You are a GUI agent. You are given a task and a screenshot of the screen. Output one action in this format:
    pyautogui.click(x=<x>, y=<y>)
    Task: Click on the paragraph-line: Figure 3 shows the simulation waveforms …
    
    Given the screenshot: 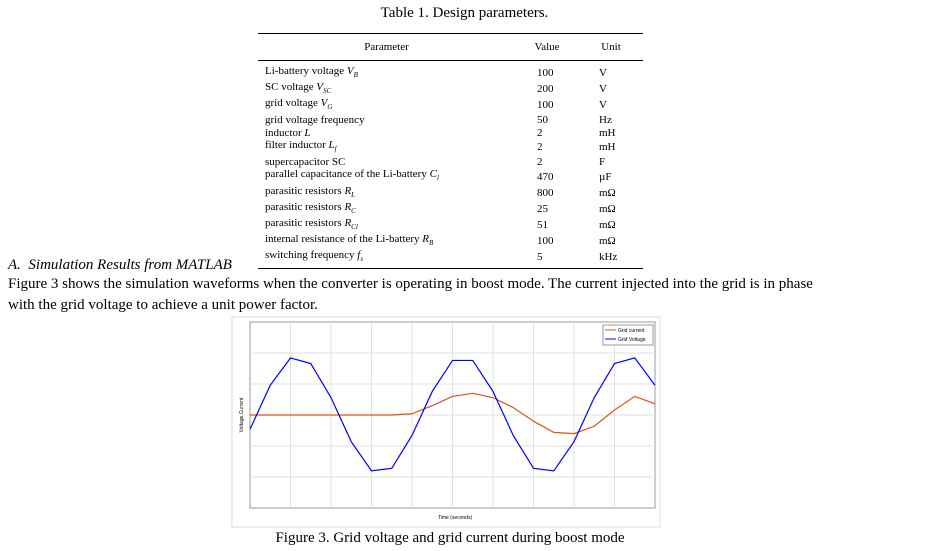 What is the action you would take?
    pyautogui.click(x=410, y=284)
    